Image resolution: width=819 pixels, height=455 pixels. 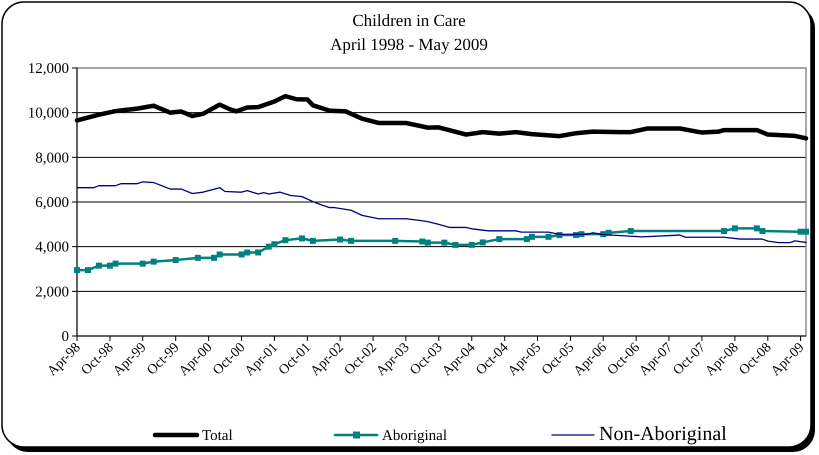 What do you see at coordinates (48, 69) in the screenshot?
I see `y-tick-label: 12,000` at bounding box center [48, 69].